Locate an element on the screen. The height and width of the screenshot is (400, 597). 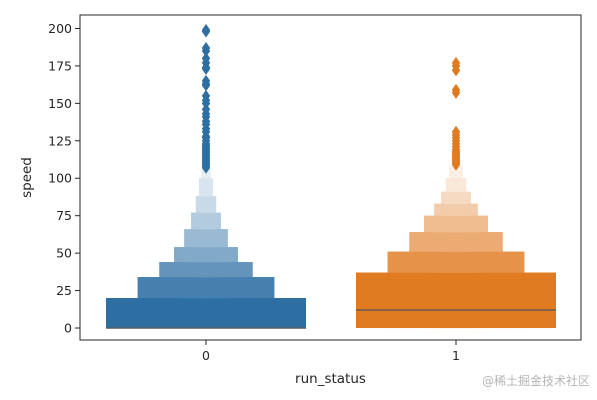
y-tick-label: 200 is located at coordinates (60, 28).